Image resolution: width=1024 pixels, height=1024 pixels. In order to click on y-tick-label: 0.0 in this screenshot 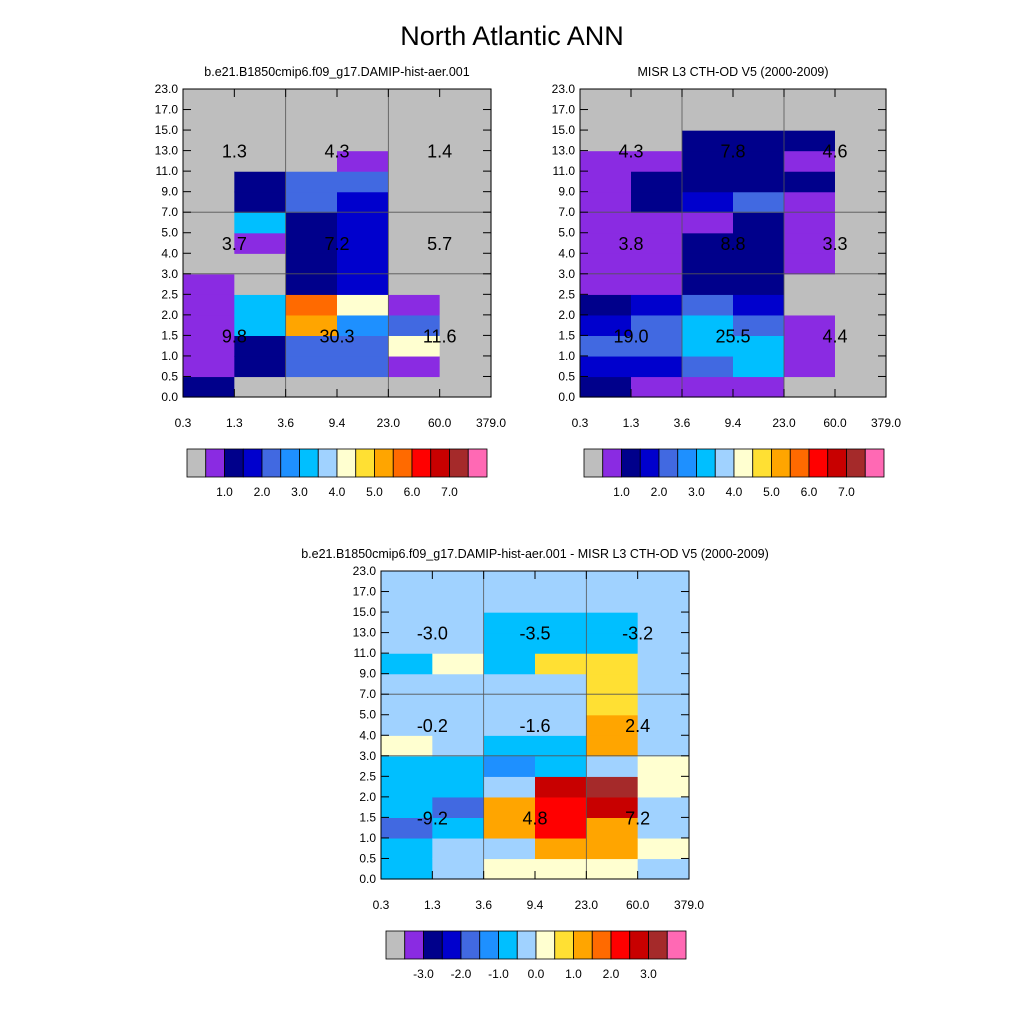, I will do `click(169, 397)`.